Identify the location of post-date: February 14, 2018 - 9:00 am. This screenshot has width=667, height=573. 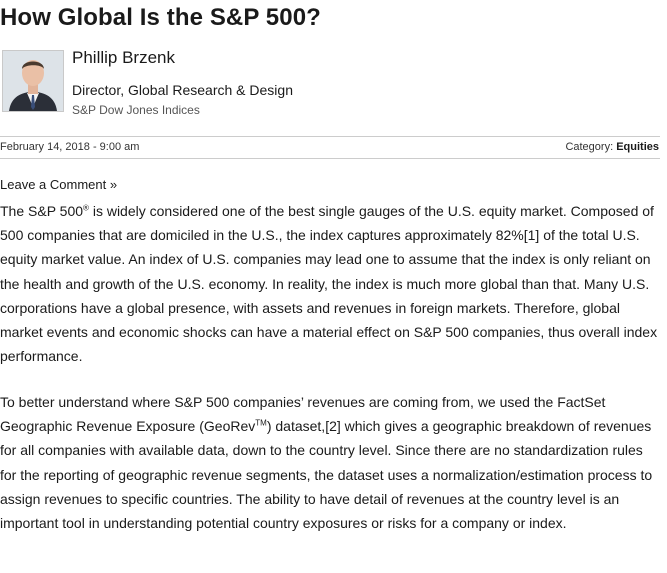
(70, 147).